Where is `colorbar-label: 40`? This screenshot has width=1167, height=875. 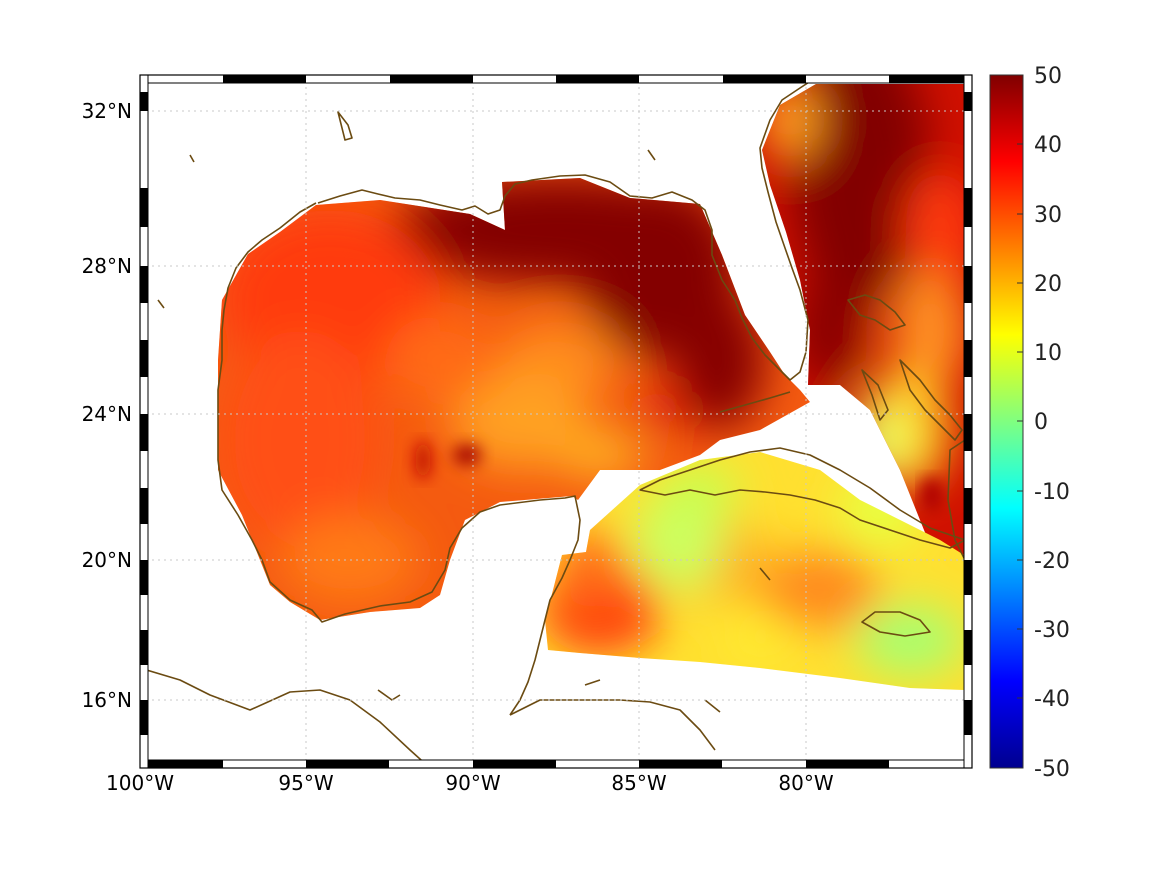
colorbar-label: 40 is located at coordinates (1048, 145).